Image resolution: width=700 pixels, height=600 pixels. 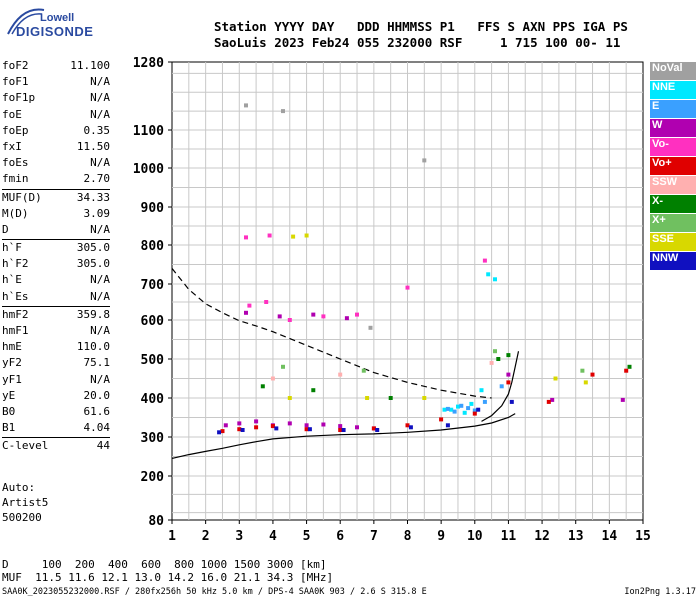 What do you see at coordinates (673, 109) in the screenshot?
I see `legend-item-e: E` at bounding box center [673, 109].